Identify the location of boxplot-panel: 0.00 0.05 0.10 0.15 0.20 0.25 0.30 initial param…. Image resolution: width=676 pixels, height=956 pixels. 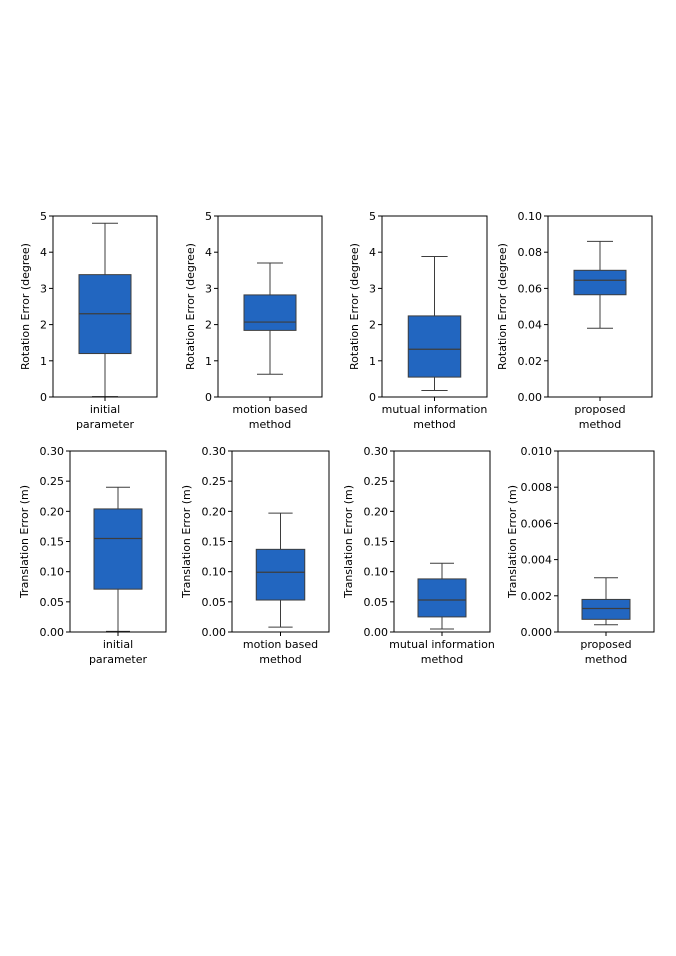
(92, 555).